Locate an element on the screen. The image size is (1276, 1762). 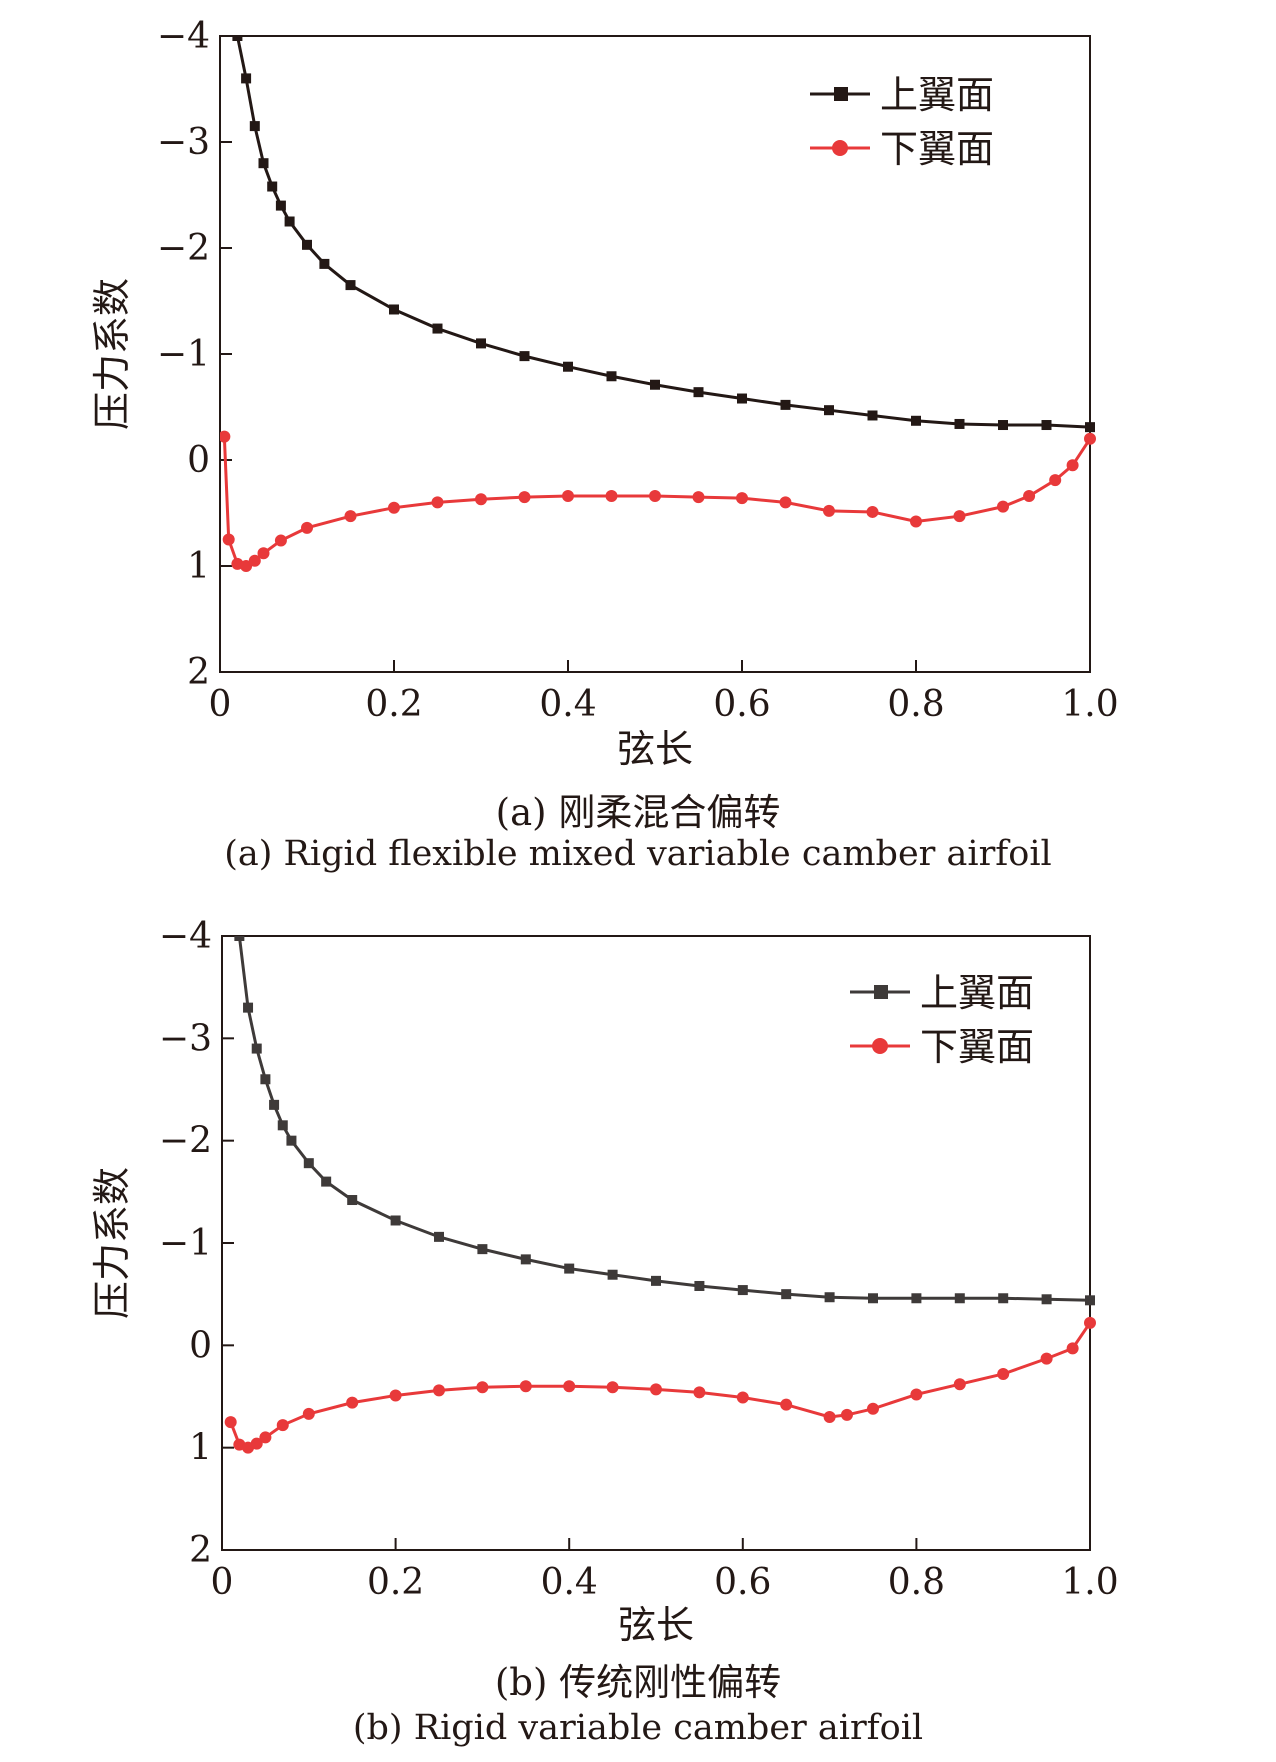
x-axis-label: 弦长 is located at coordinates (655, 749).